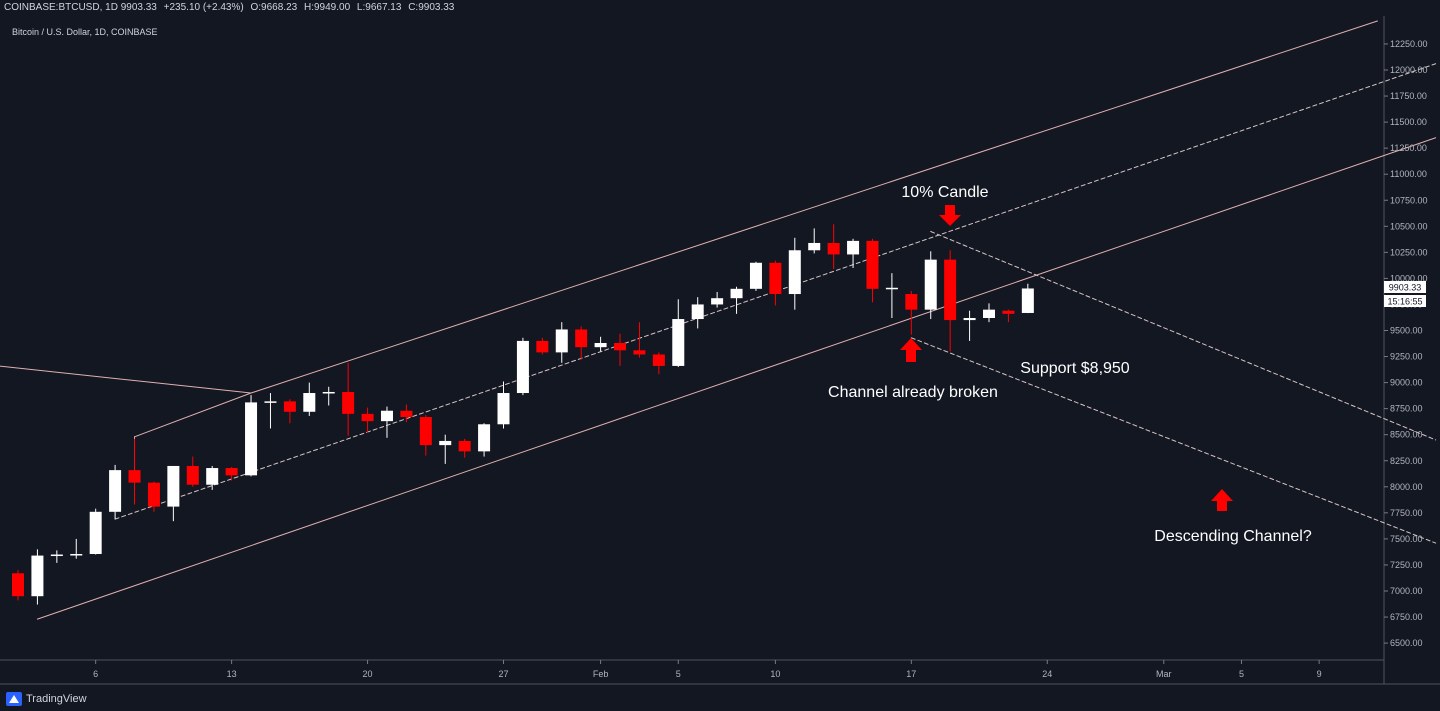 The height and width of the screenshot is (711, 1440). Describe the element at coordinates (1406, 435) in the screenshot. I see `price-tick-label: 8500.00` at that location.